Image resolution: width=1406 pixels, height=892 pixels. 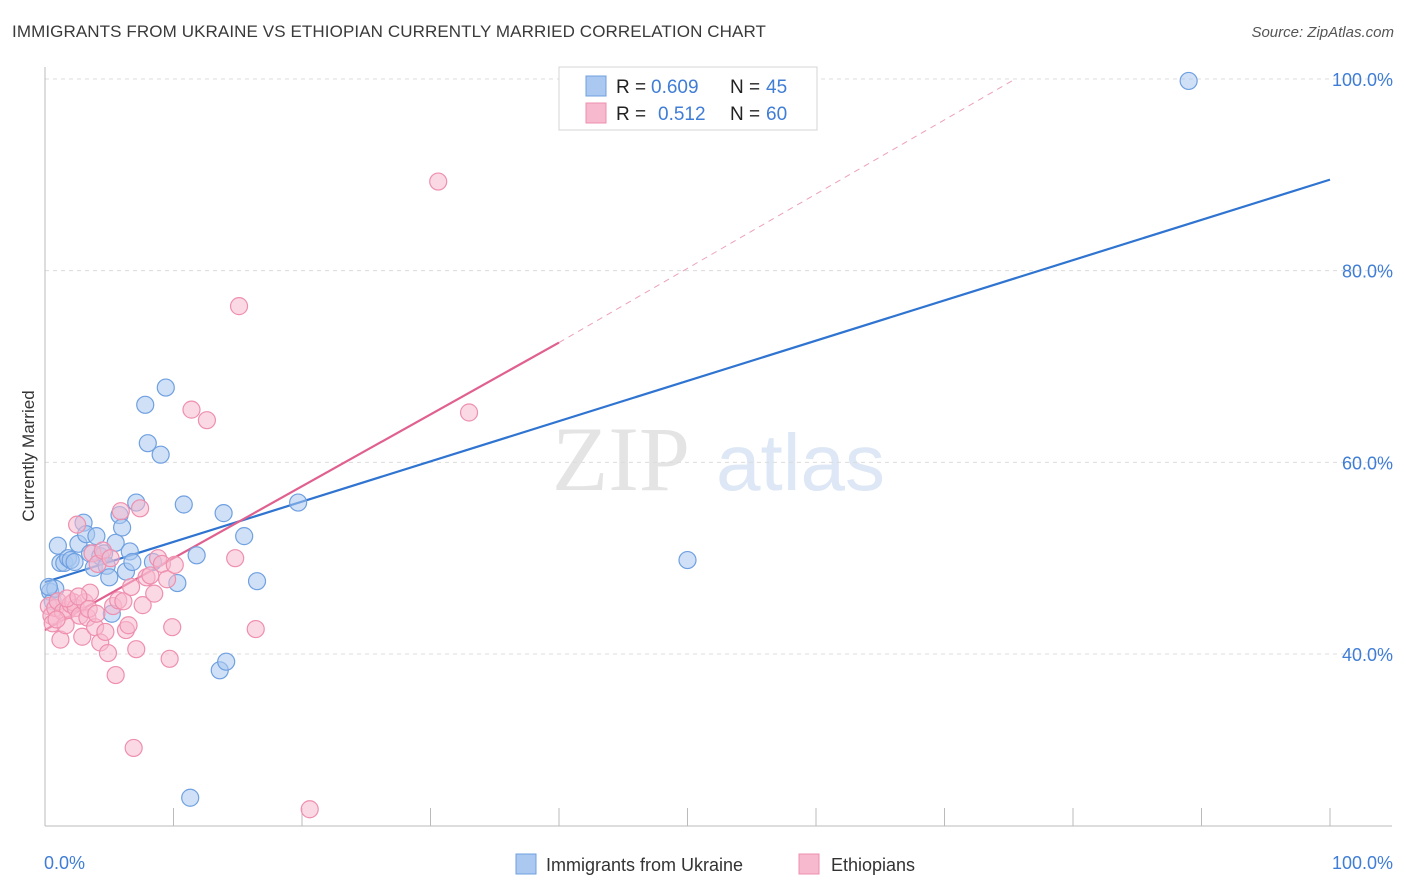 I want to click on legend-r-value: 0.512, so click(x=682, y=114).